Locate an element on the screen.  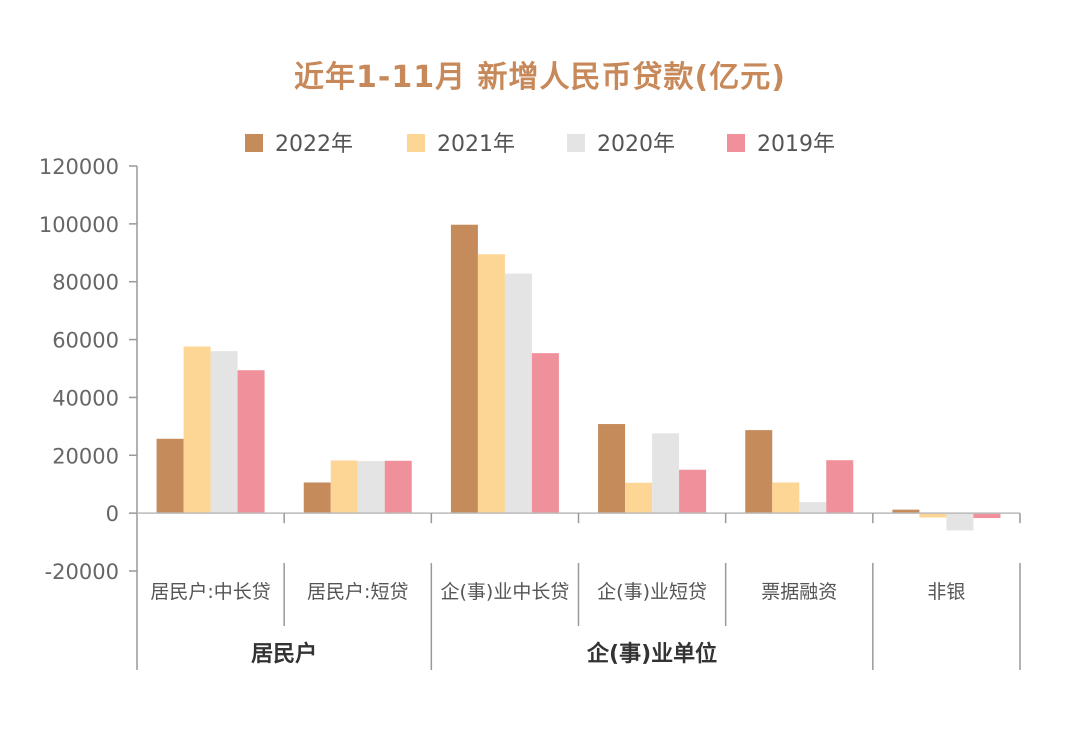
category-label: 居民户:短贷 is located at coordinates (357, 592).